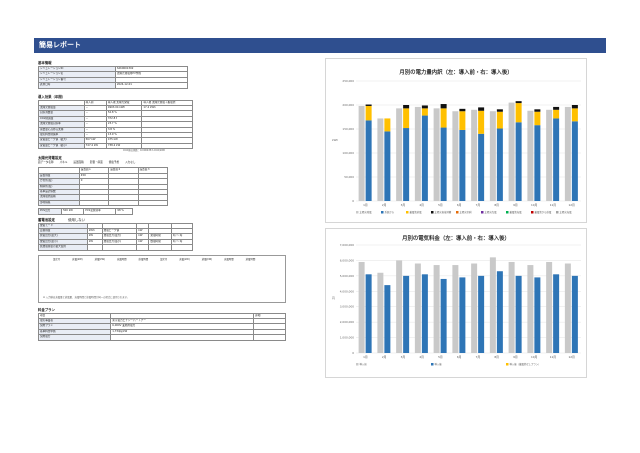 The width and height of the screenshot is (640, 453). I want to click on x-tick-label: 12月, so click(571, 205).